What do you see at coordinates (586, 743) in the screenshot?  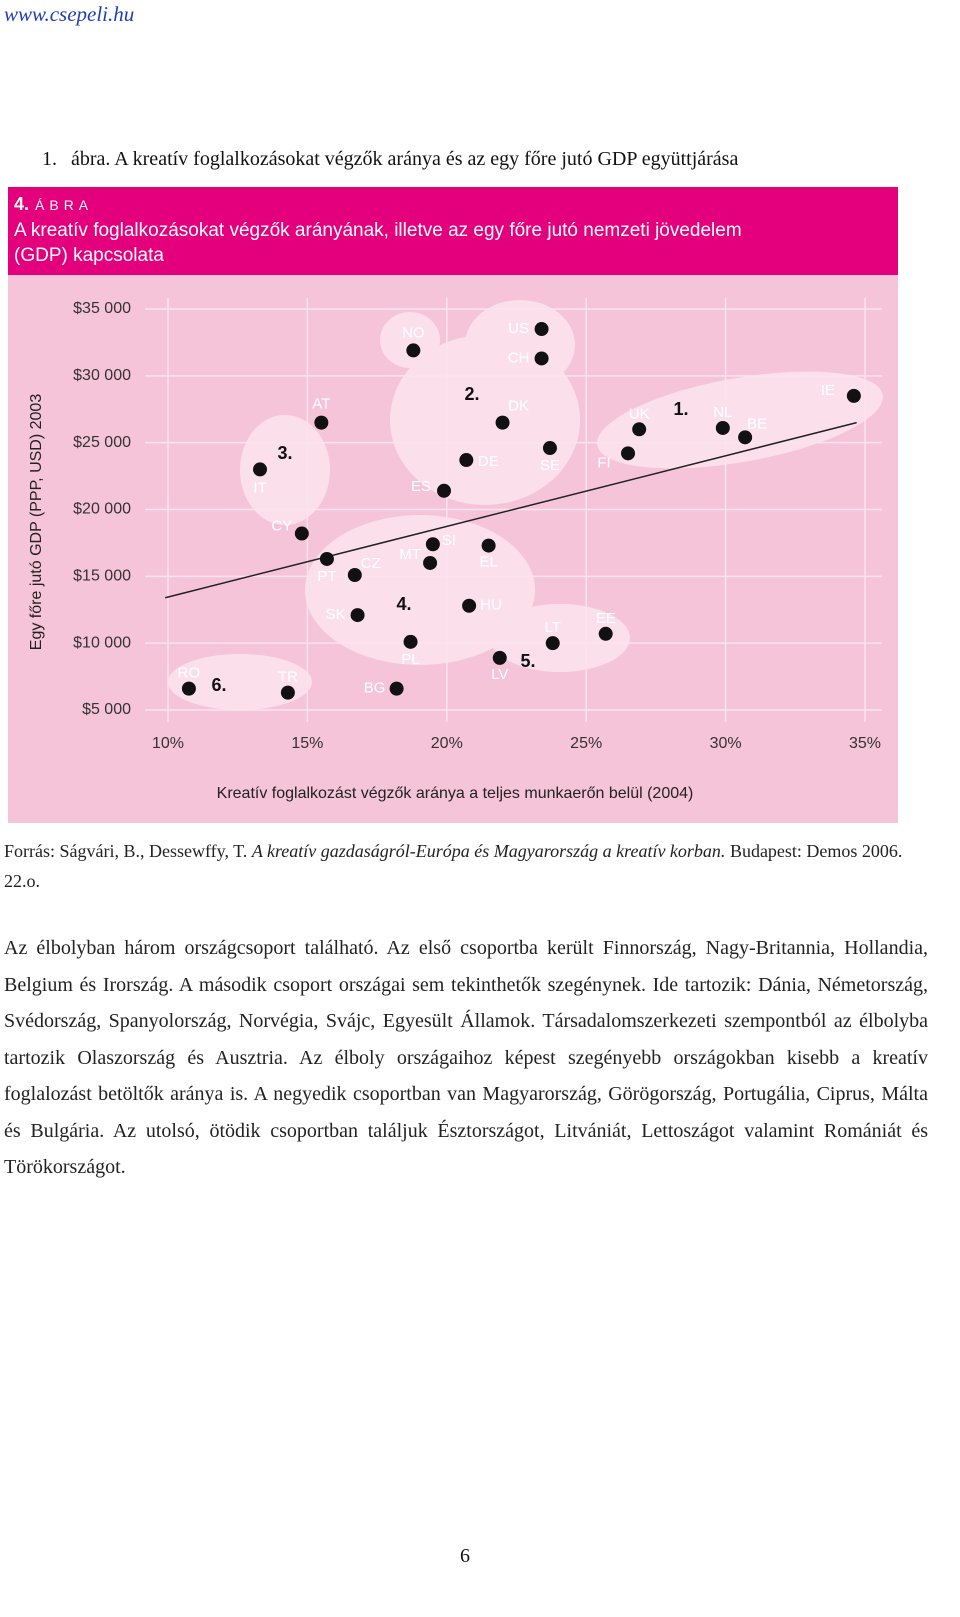 I see `x-tick-label: 25%` at bounding box center [586, 743].